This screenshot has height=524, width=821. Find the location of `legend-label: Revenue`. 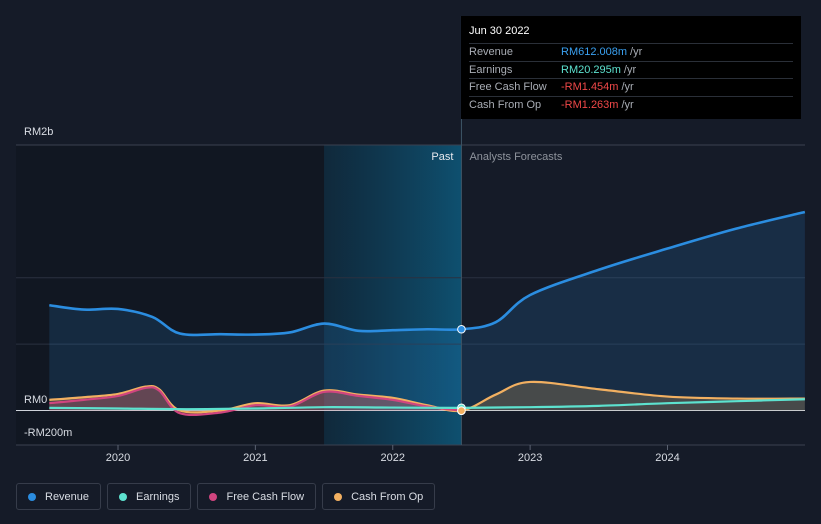

legend-label: Revenue is located at coordinates (67, 496).